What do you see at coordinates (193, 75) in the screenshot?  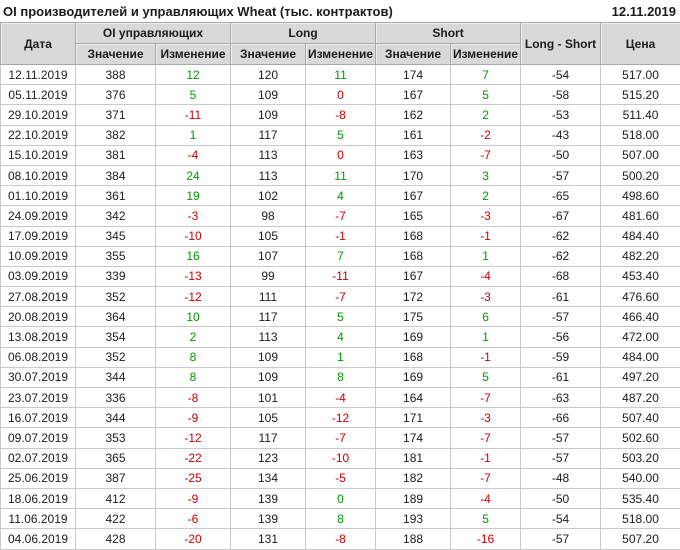 I see `cell-oi-change: 12` at bounding box center [193, 75].